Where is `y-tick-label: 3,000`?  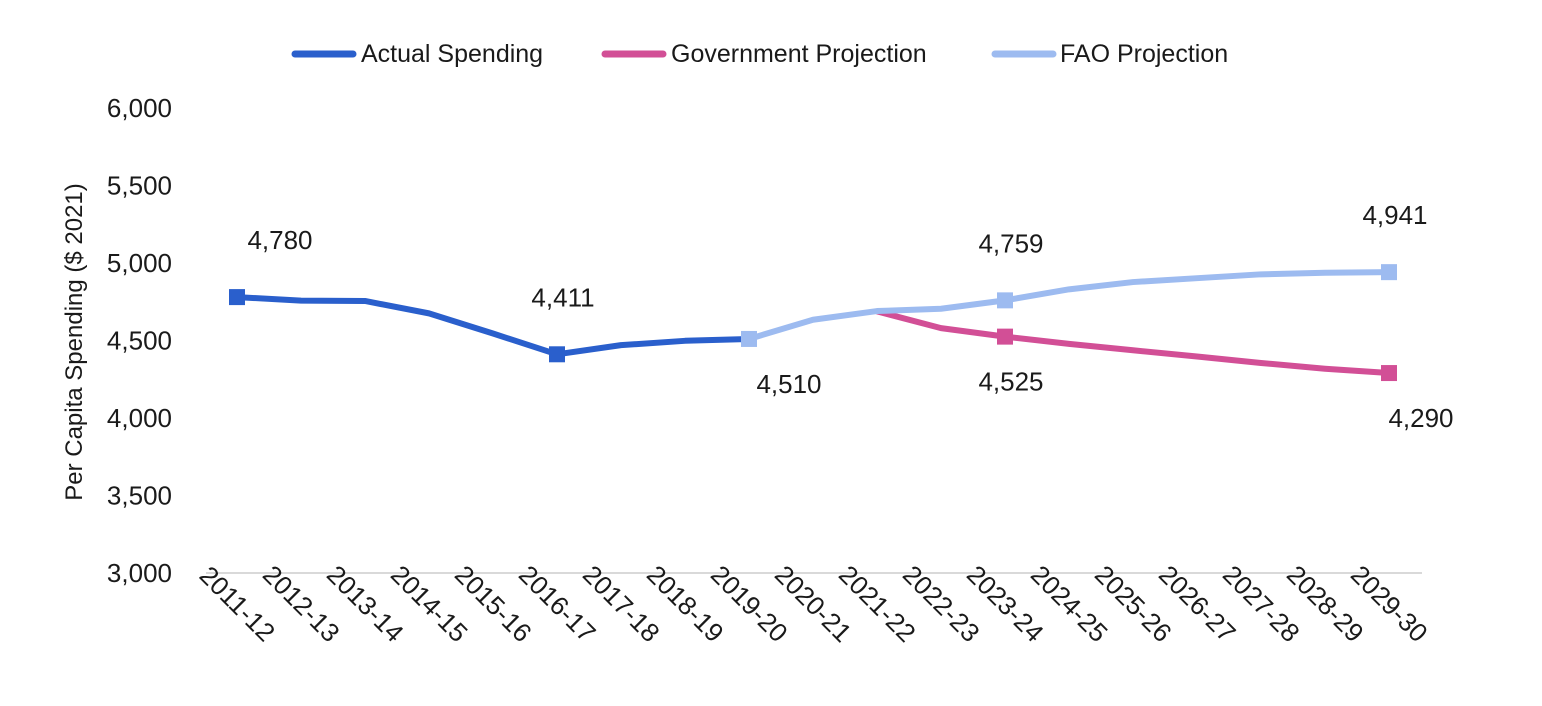 y-tick-label: 3,000 is located at coordinates (139, 573).